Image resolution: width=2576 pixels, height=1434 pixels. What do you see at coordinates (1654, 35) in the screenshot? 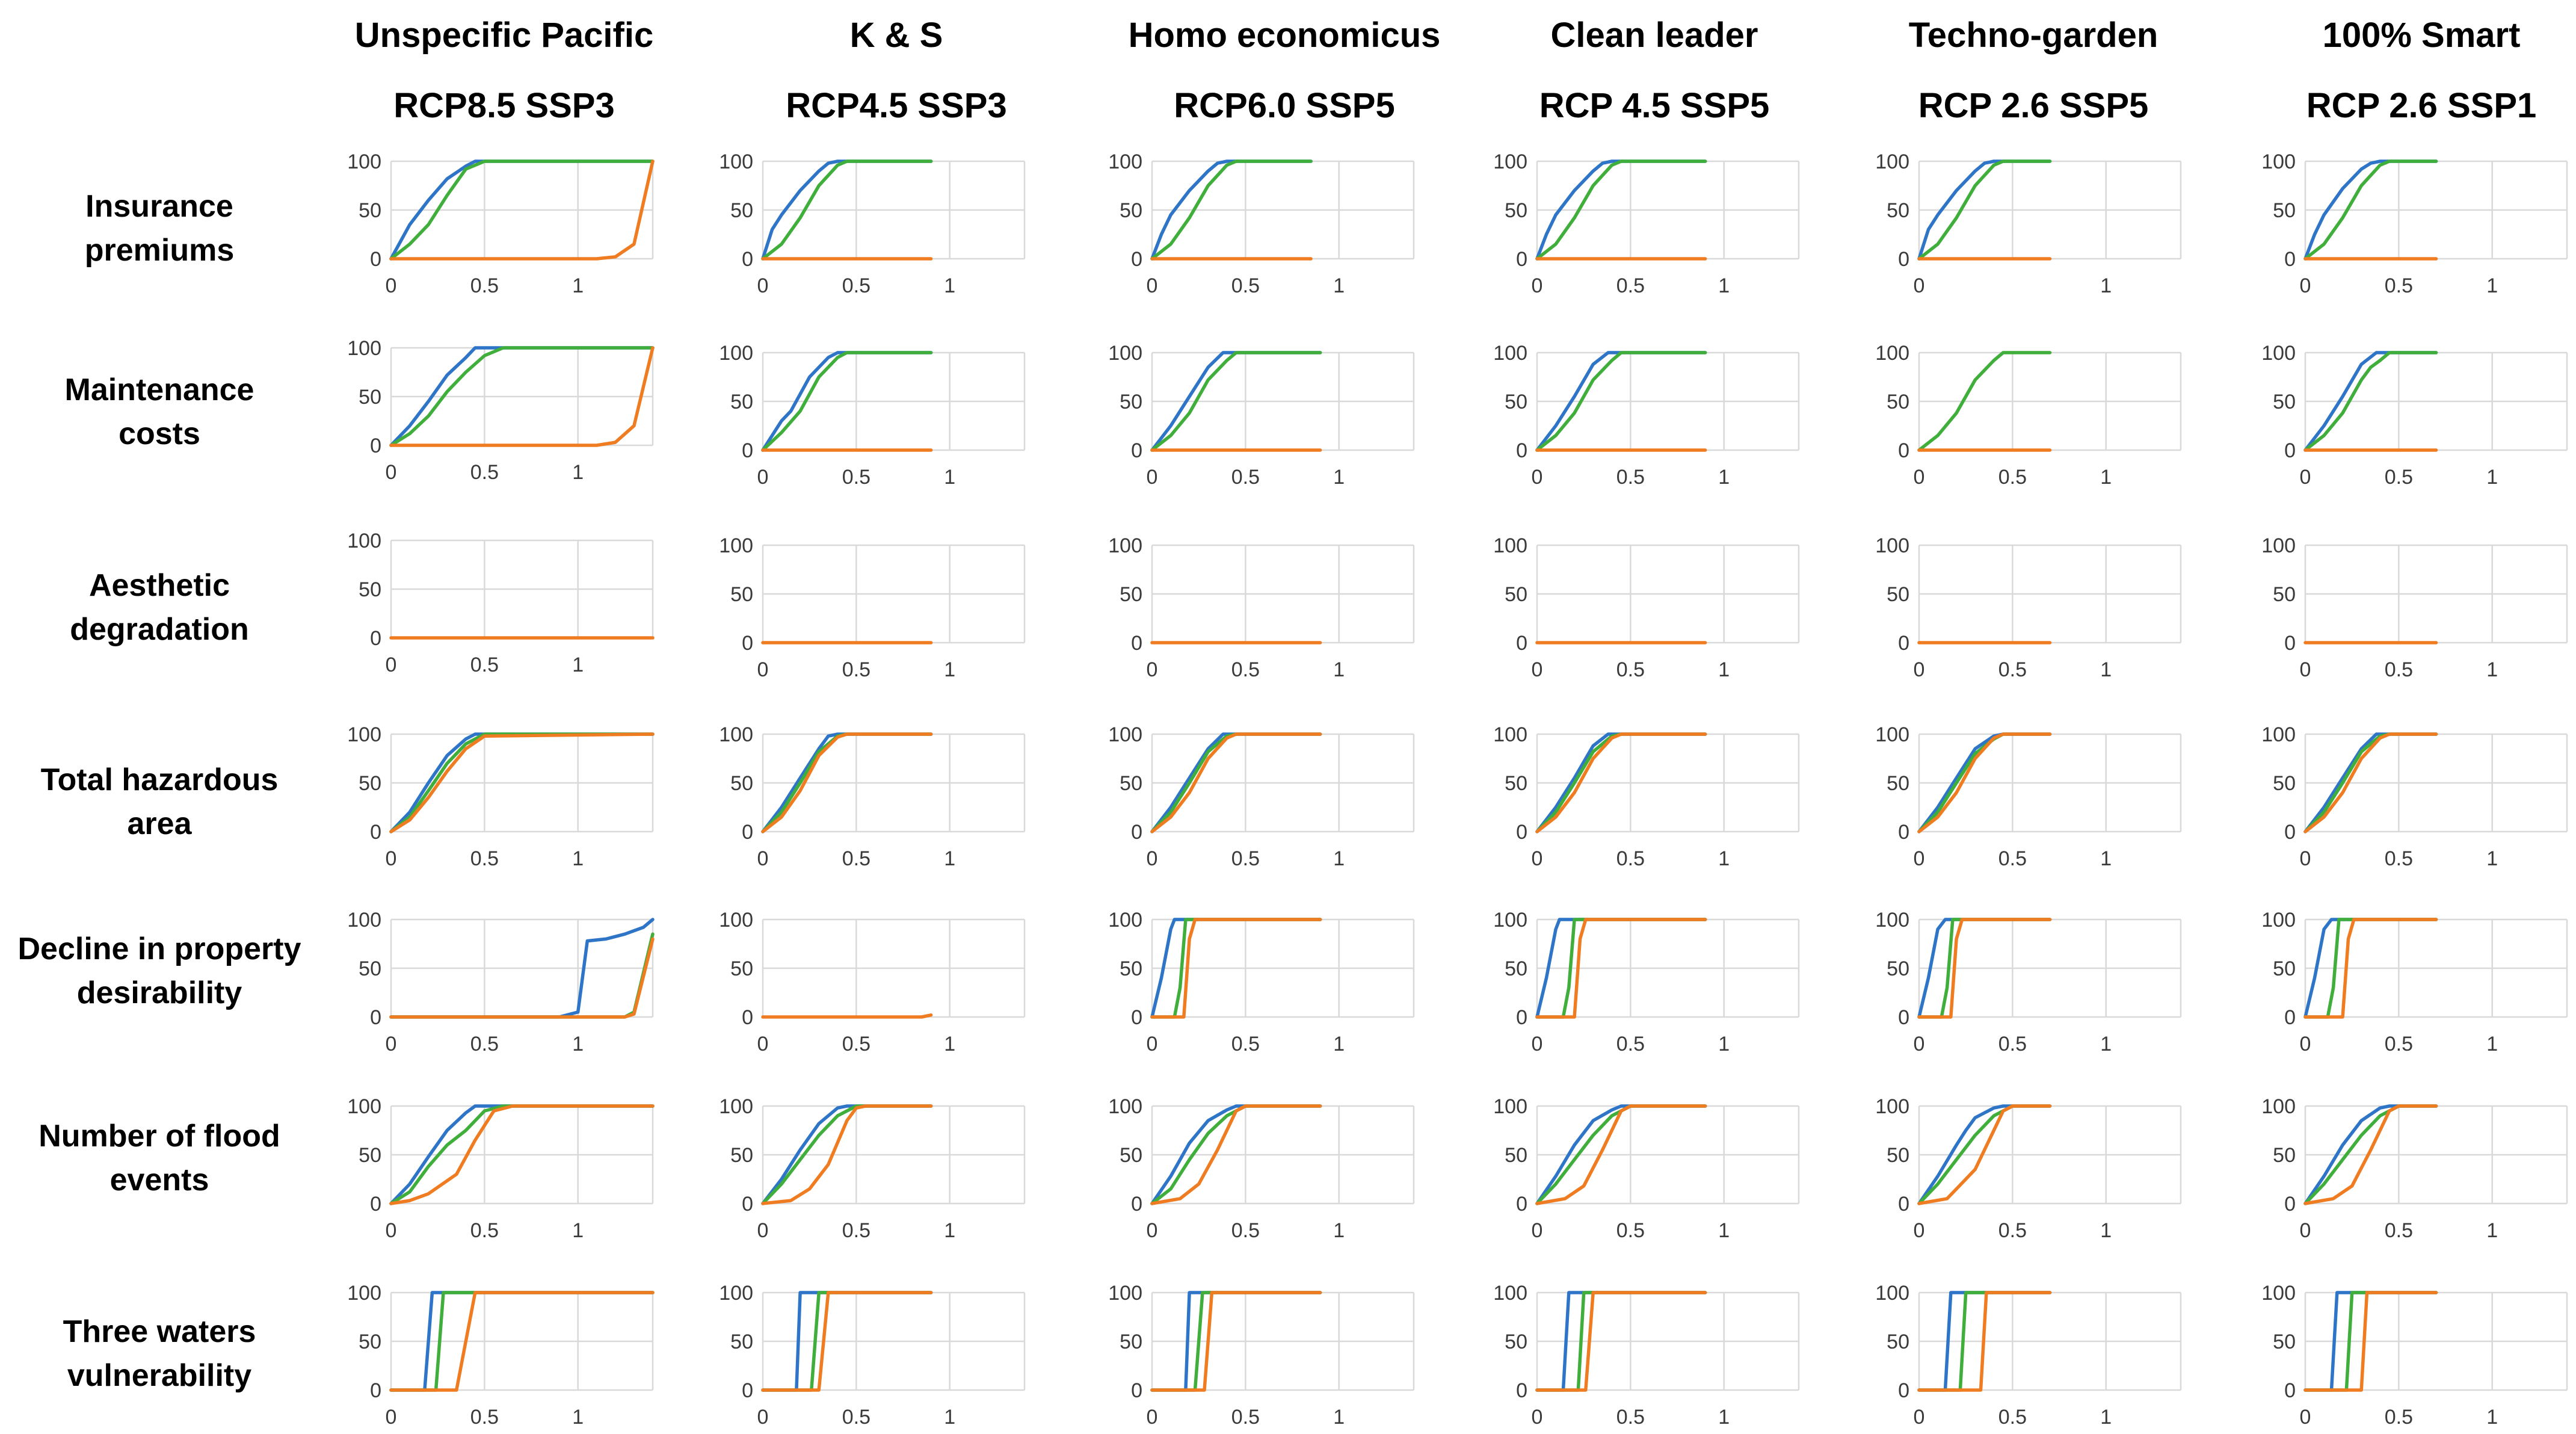
I see `column-title: Clean leader` at bounding box center [1654, 35].